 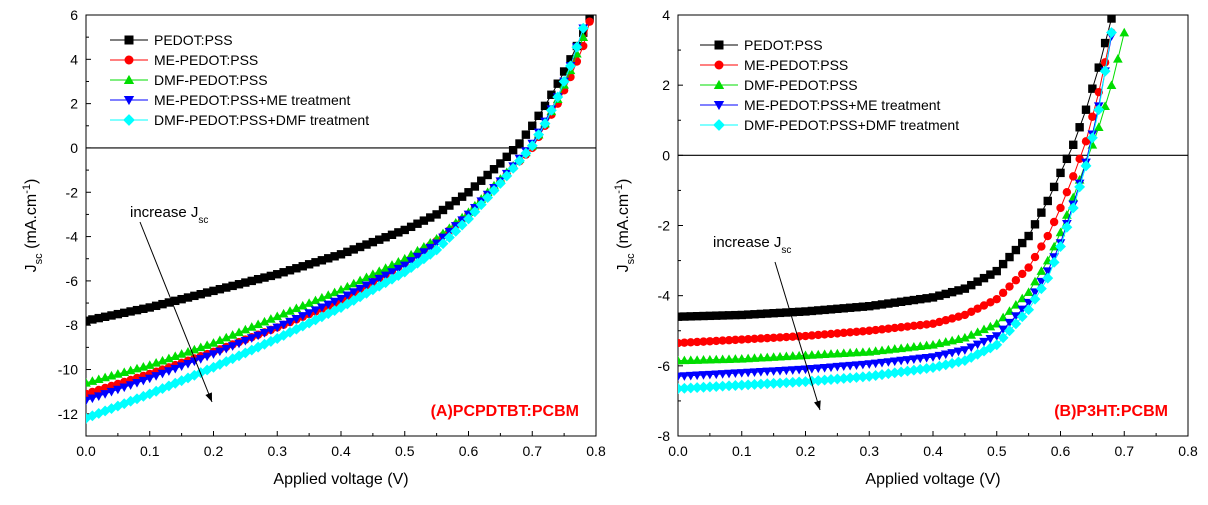 What do you see at coordinates (129, 100) in the screenshot?
I see `legend-marker` at bounding box center [129, 100].